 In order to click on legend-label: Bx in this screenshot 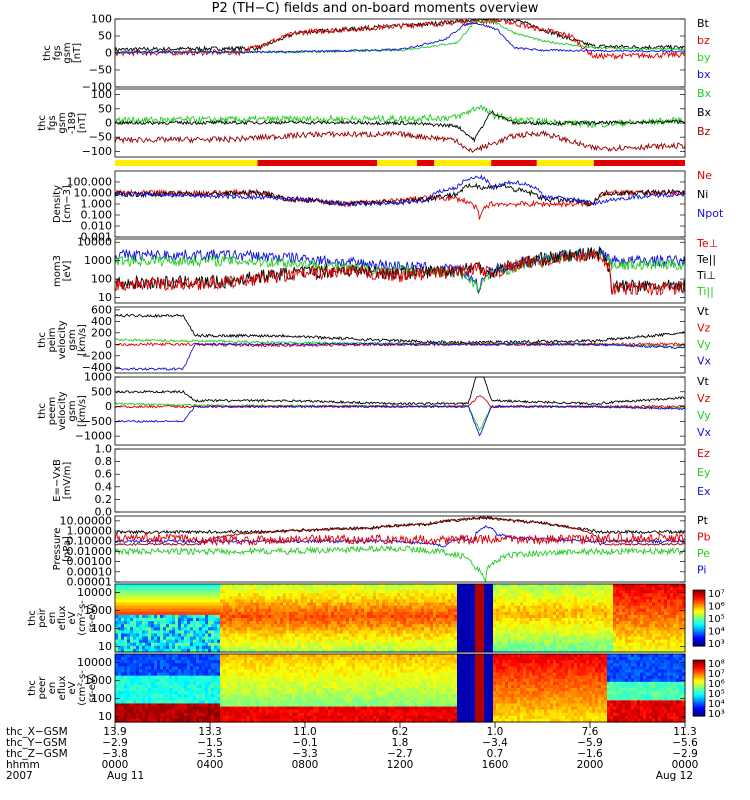, I will do `click(704, 112)`.